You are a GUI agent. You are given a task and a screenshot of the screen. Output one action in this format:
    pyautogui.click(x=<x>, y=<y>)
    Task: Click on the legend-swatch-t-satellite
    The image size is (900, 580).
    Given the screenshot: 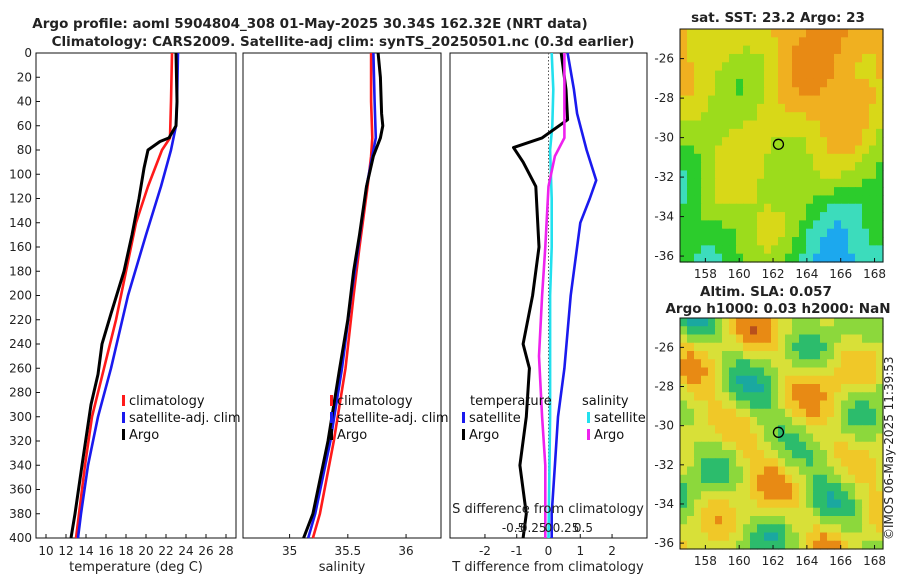 What is the action you would take?
    pyautogui.click(x=463, y=417)
    